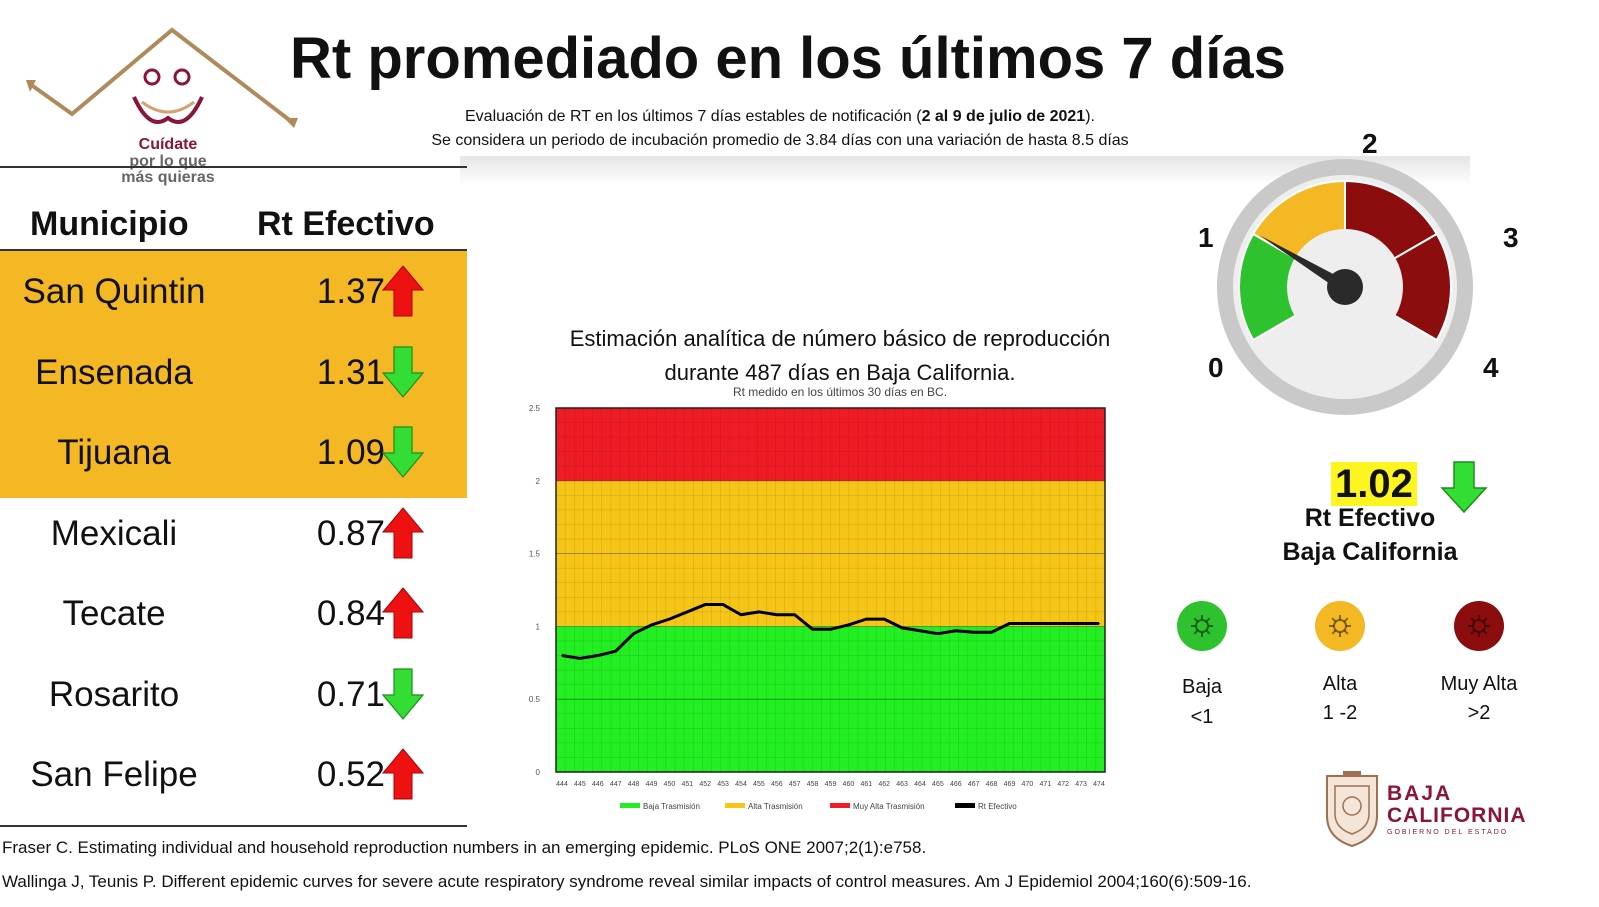  Describe the element at coordinates (813, 784) in the screenshot. I see `x-tick-label: 458` at that location.